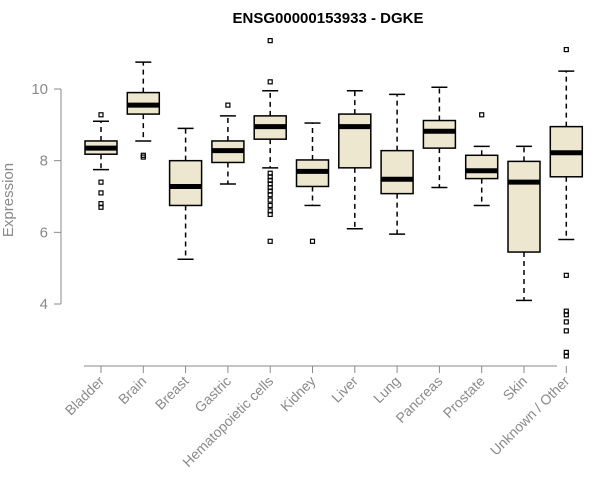  I want to click on chart-title: ENSG00000153933 - DGKE, so click(328, 18).